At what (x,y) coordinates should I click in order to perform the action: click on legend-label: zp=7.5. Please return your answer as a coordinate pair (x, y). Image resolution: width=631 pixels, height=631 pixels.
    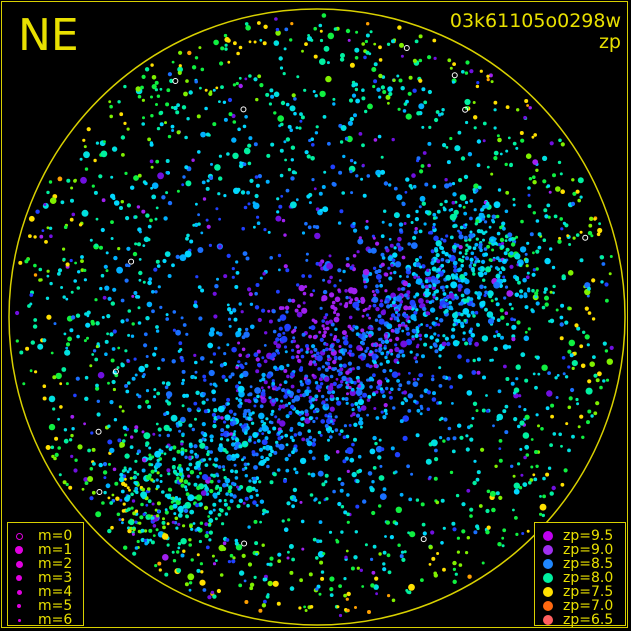
    Looking at the image, I should click on (588, 592).